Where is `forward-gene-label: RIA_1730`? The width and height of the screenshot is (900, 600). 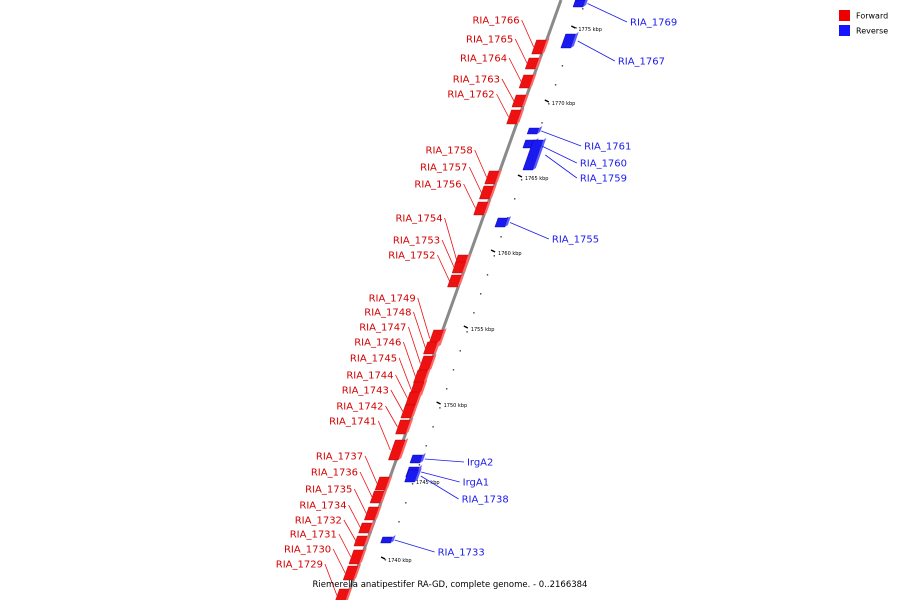 forward-gene-label: RIA_1730 is located at coordinates (307, 550).